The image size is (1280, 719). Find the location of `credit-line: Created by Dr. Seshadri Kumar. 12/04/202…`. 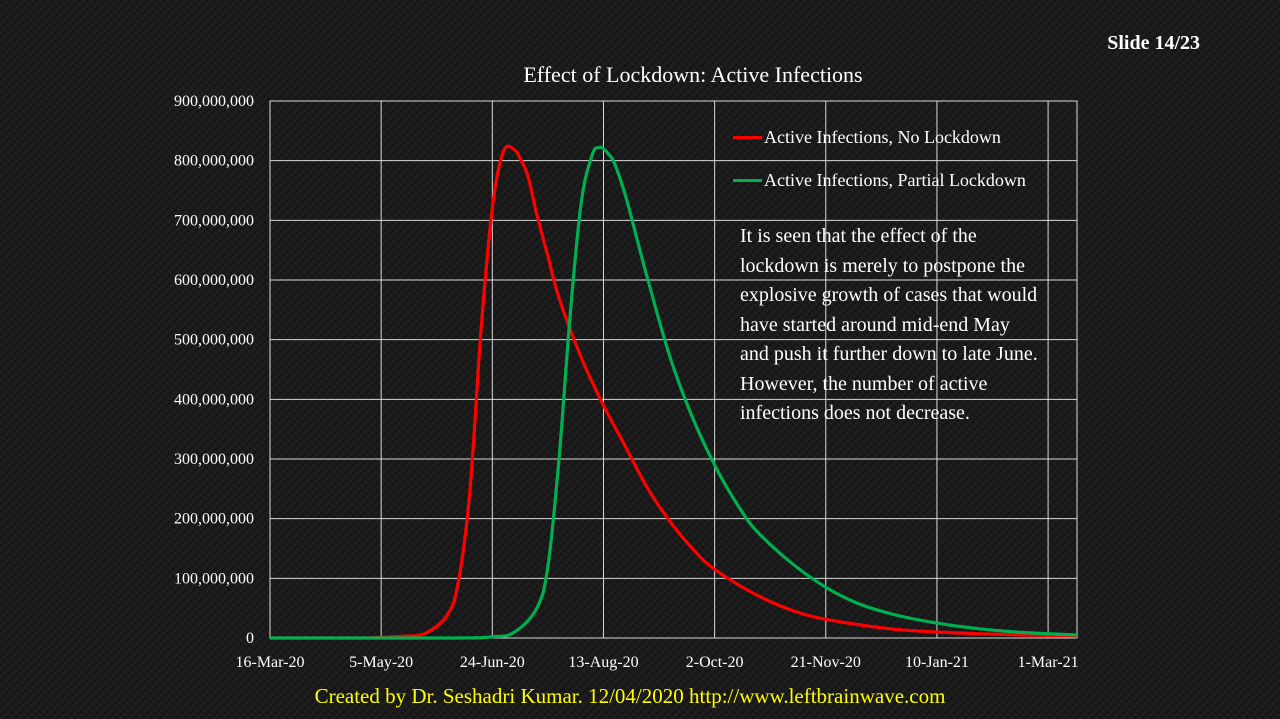

credit-line: Created by Dr. Seshadri Kumar. 12/04/202… is located at coordinates (630, 696).